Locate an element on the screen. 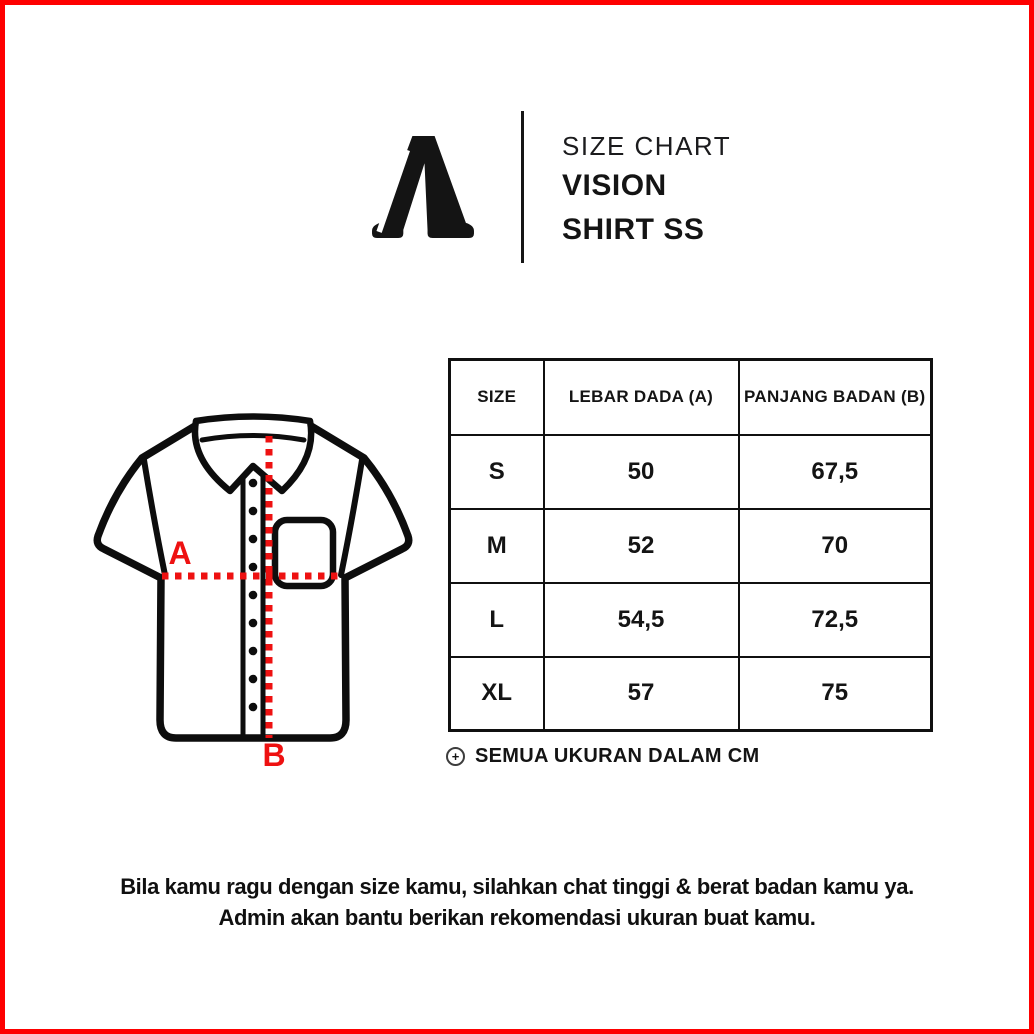 The width and height of the screenshot is (1034, 1034). table-header-row: SIZE LEBAR DADA (A) PANJANG BADAN (B) is located at coordinates (690, 397).